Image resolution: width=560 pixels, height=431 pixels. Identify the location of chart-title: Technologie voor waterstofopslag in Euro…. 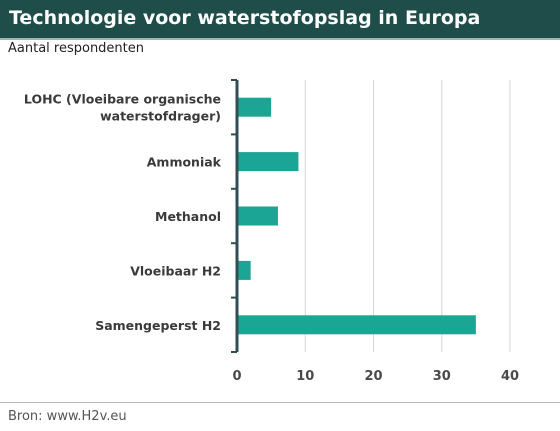
(245, 18).